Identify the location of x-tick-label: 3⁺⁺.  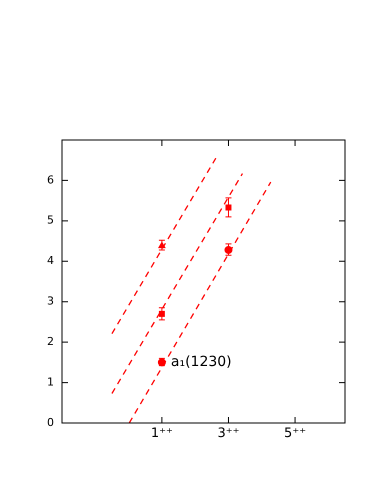
(228, 433).